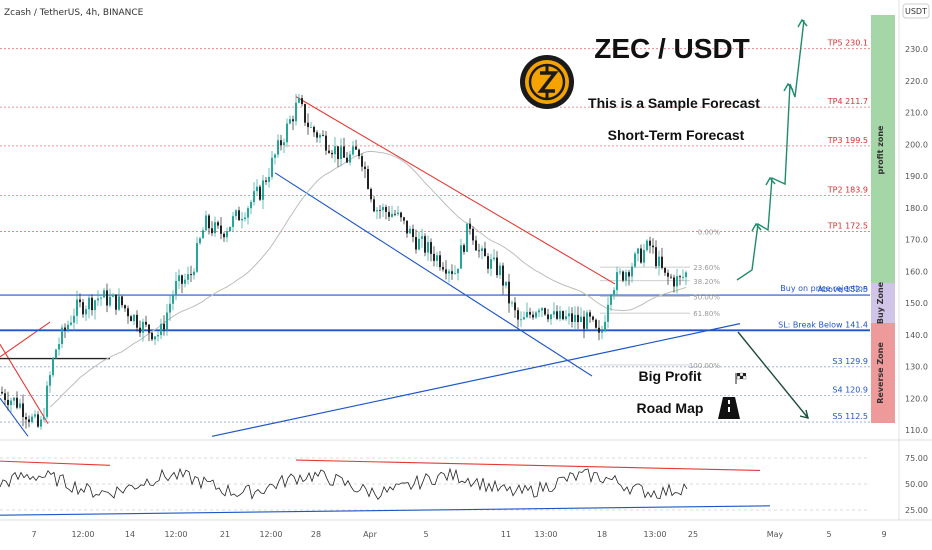 Image resolution: width=932 pixels, height=550 pixels. Describe the element at coordinates (916, 81) in the screenshot. I see `y-tick-label: 220.0` at that location.